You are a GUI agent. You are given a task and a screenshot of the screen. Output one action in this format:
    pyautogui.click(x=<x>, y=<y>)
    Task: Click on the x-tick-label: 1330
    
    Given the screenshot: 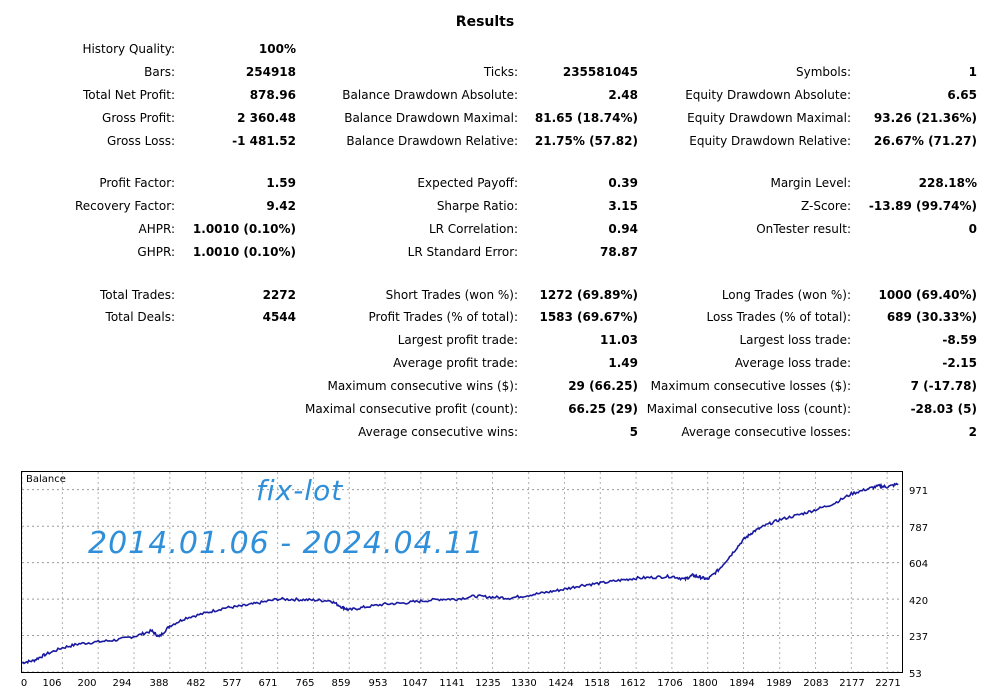 What is the action you would take?
    pyautogui.click(x=524, y=683)
    